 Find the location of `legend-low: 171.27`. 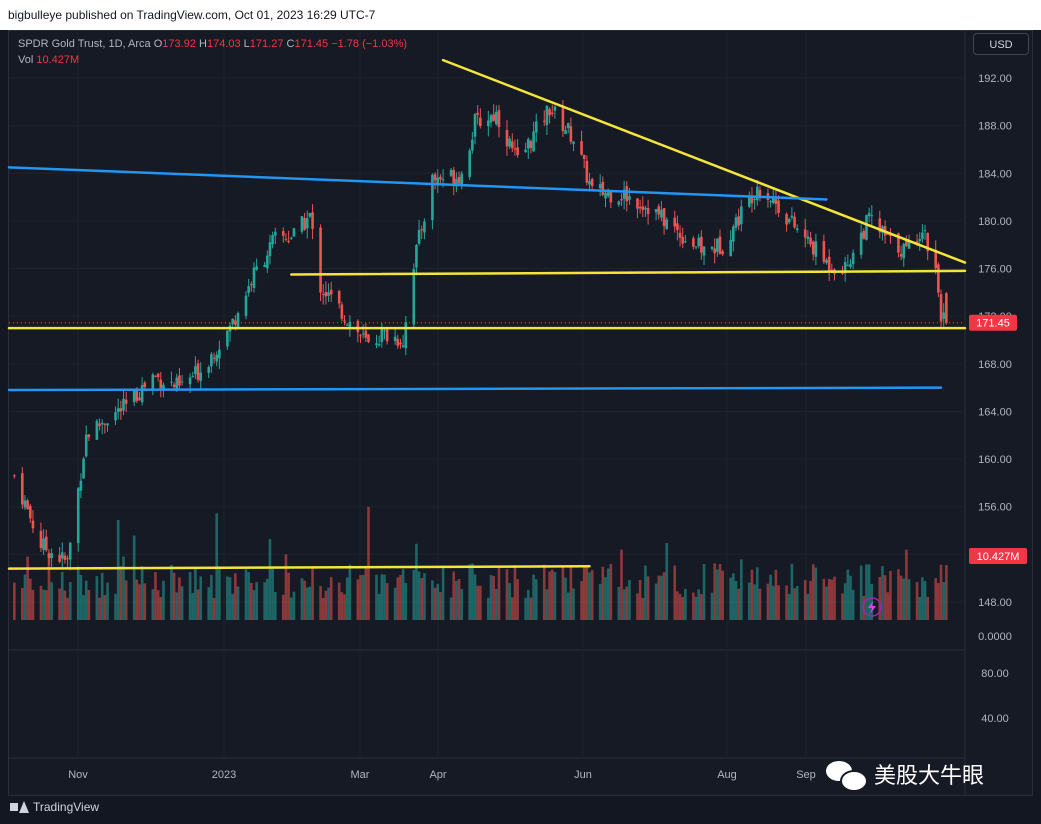

legend-low: 171.27 is located at coordinates (266, 44).